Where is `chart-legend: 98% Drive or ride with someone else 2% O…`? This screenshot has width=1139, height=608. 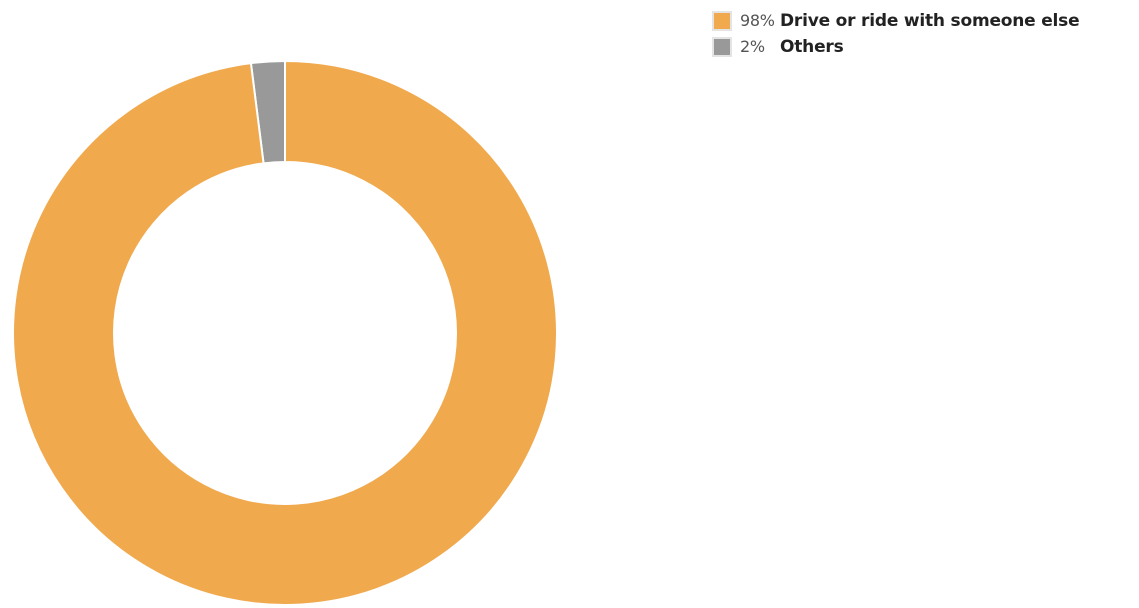 chart-legend: 98% Drive or ride with someone else 2% O… is located at coordinates (896, 34).